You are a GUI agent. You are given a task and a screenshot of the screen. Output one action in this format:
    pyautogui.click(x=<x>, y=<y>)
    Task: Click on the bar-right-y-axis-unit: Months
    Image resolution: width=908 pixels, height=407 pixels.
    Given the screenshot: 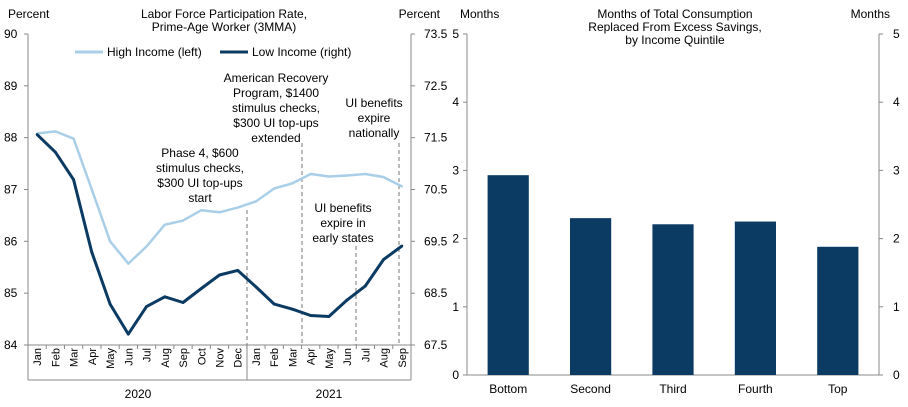 What is the action you would take?
    pyautogui.click(x=870, y=14)
    